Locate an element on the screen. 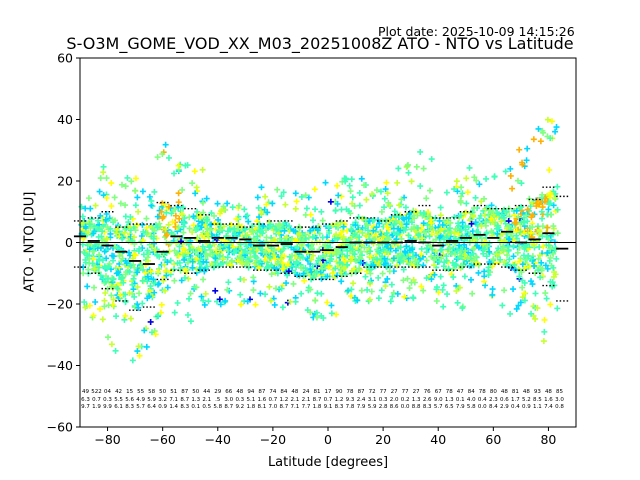 The image size is (640, 480). x-tick-label: 60 is located at coordinates (493, 439).